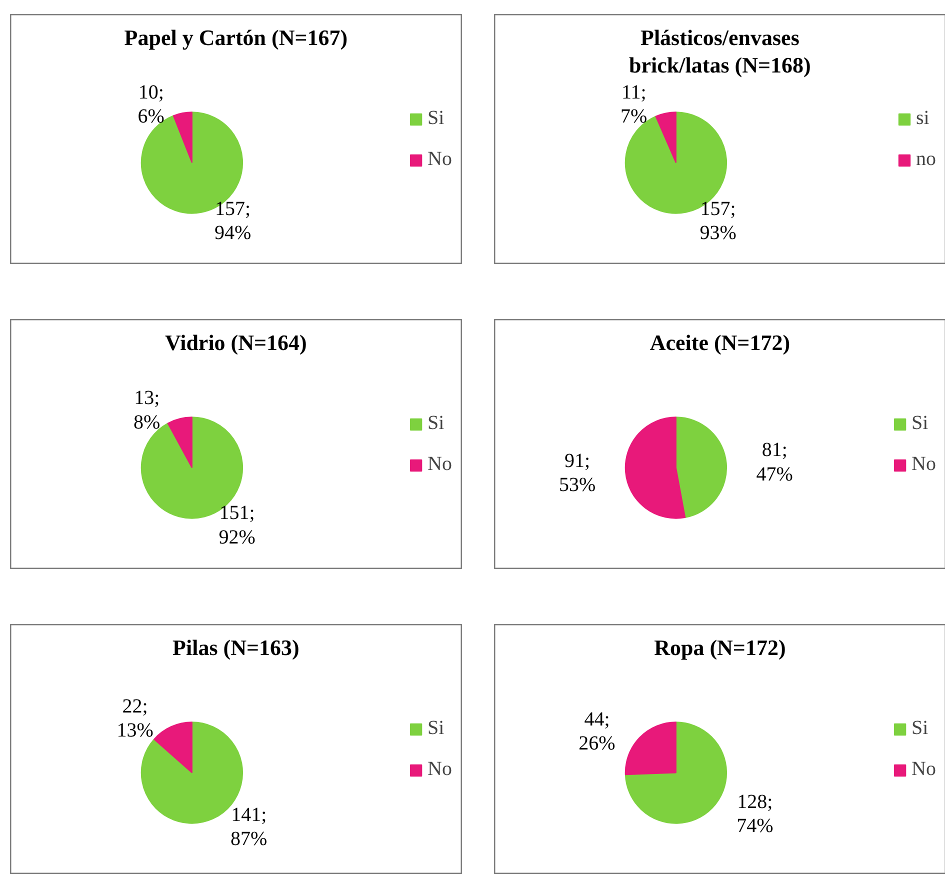 Image resolution: width=945 pixels, height=876 pixels. Describe the element at coordinates (236, 343) in the screenshot. I see `chart-title: Vidrio (N=164)` at that location.